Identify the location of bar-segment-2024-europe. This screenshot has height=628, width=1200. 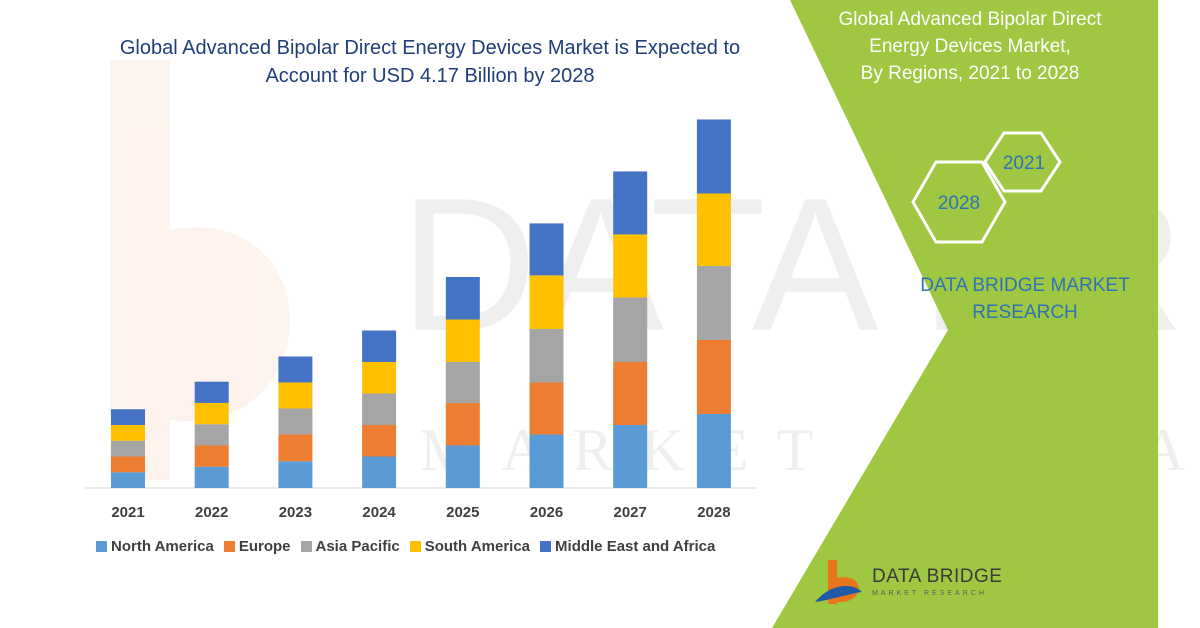
(379, 441).